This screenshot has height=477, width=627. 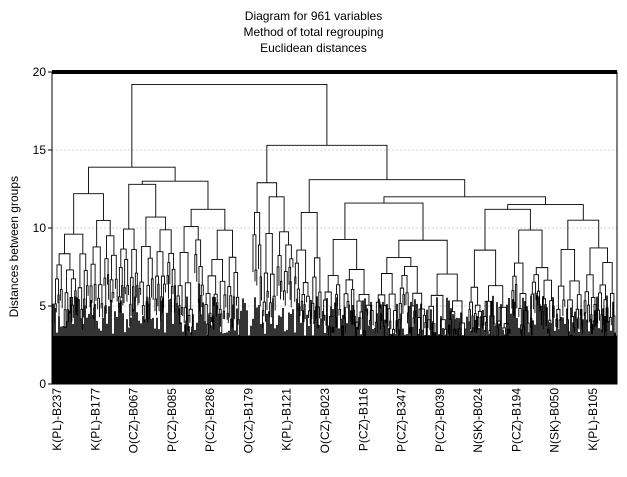 What do you see at coordinates (40, 228) in the screenshot?
I see `y-tick-label-10: 10` at bounding box center [40, 228].